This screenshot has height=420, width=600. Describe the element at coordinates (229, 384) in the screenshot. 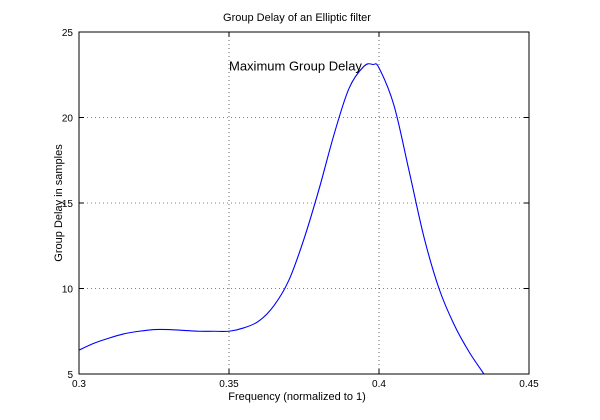

I see `x-tick-label: 0.35` at that location.